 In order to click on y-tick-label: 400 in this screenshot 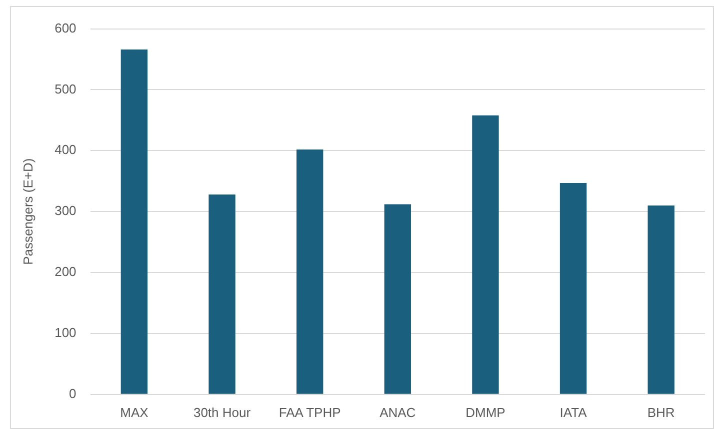, I will do `click(65, 150)`.